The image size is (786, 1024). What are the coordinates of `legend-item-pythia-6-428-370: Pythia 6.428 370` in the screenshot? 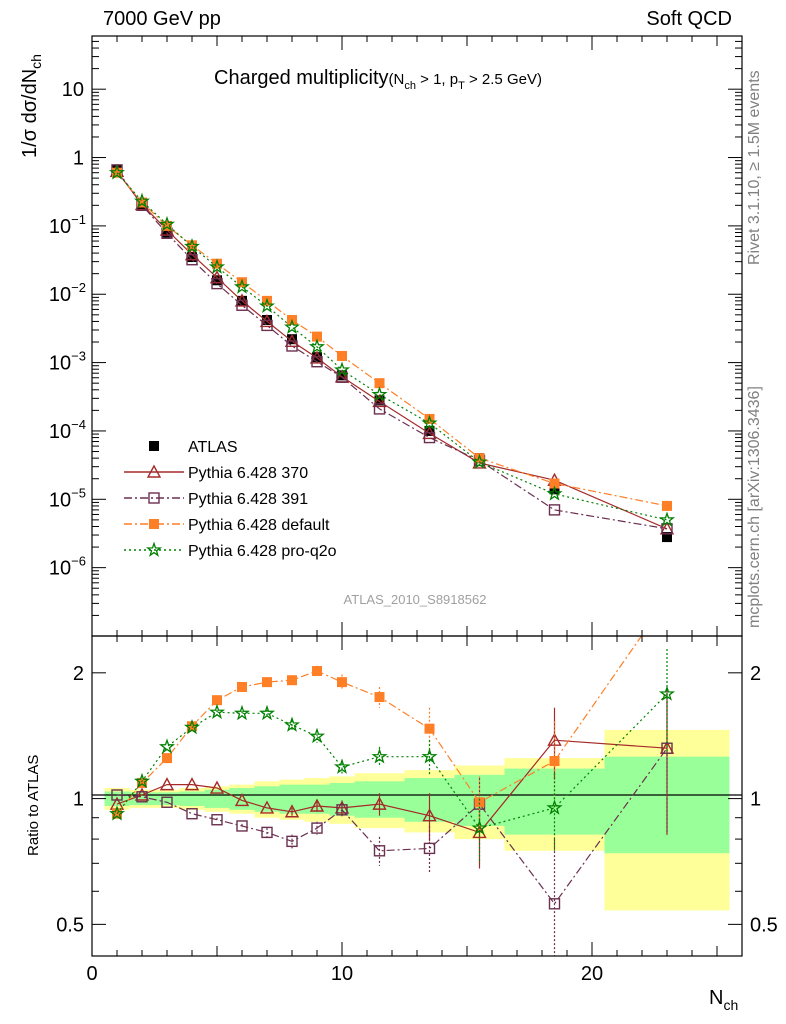 It's located at (216, 473).